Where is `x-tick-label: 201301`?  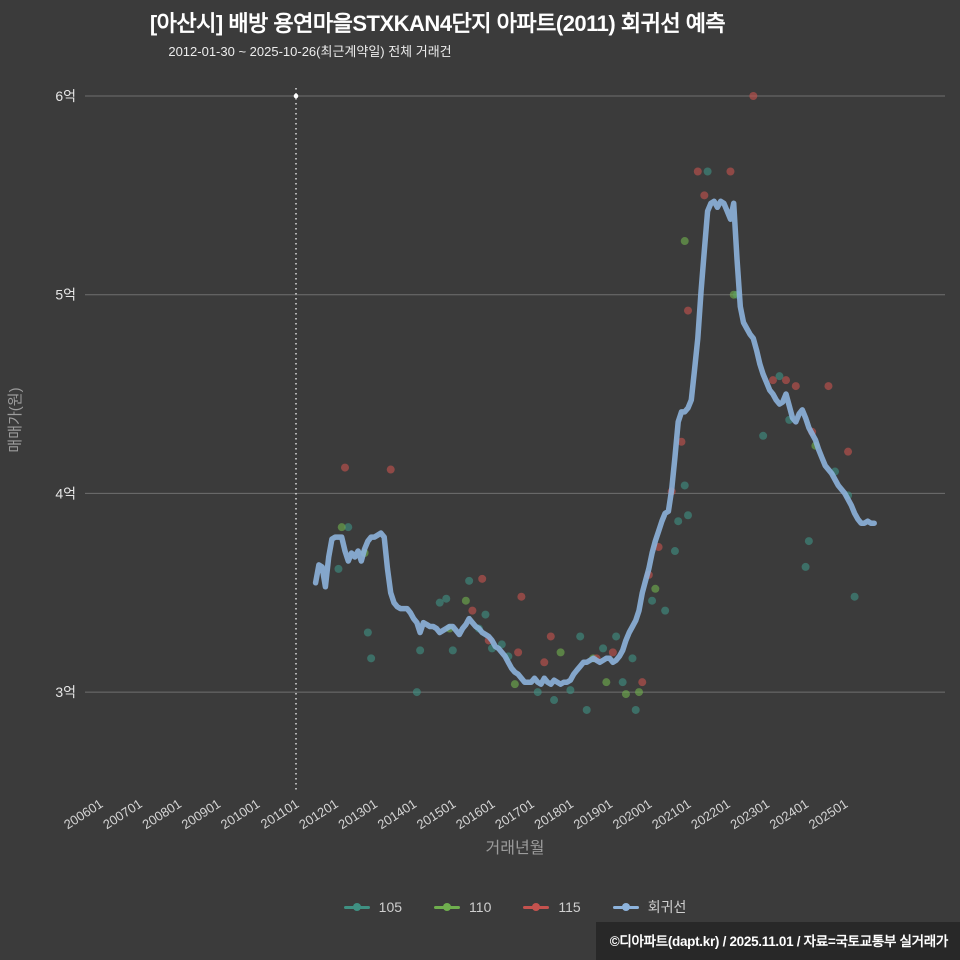
x-tick-label: 201301 is located at coordinates (357, 814).